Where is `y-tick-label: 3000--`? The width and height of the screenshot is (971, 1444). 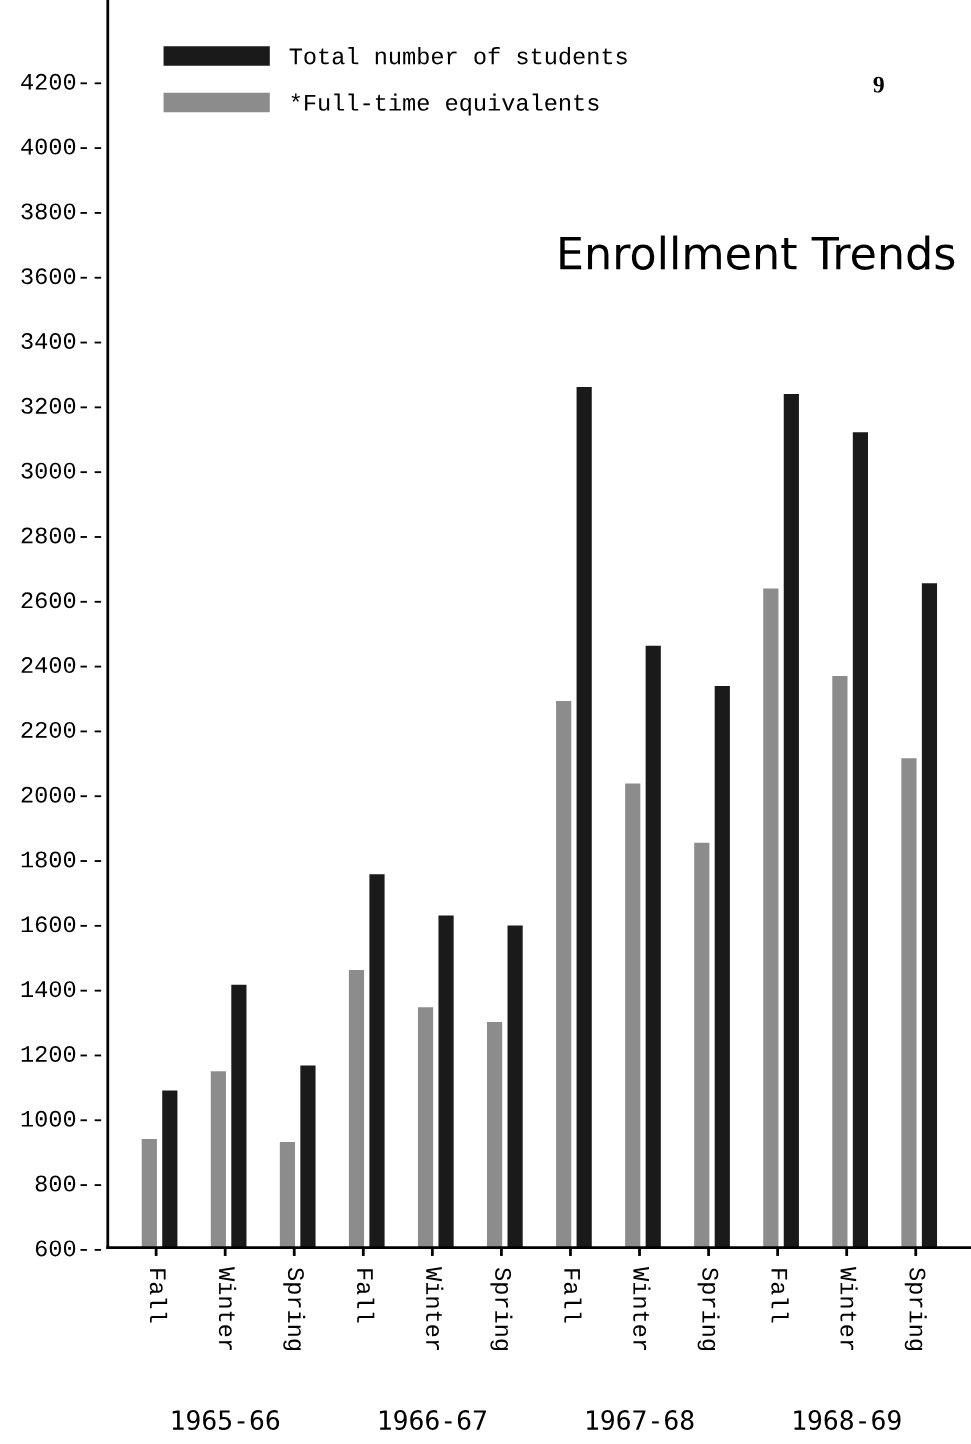 y-tick-label: 3000-- is located at coordinates (61, 470).